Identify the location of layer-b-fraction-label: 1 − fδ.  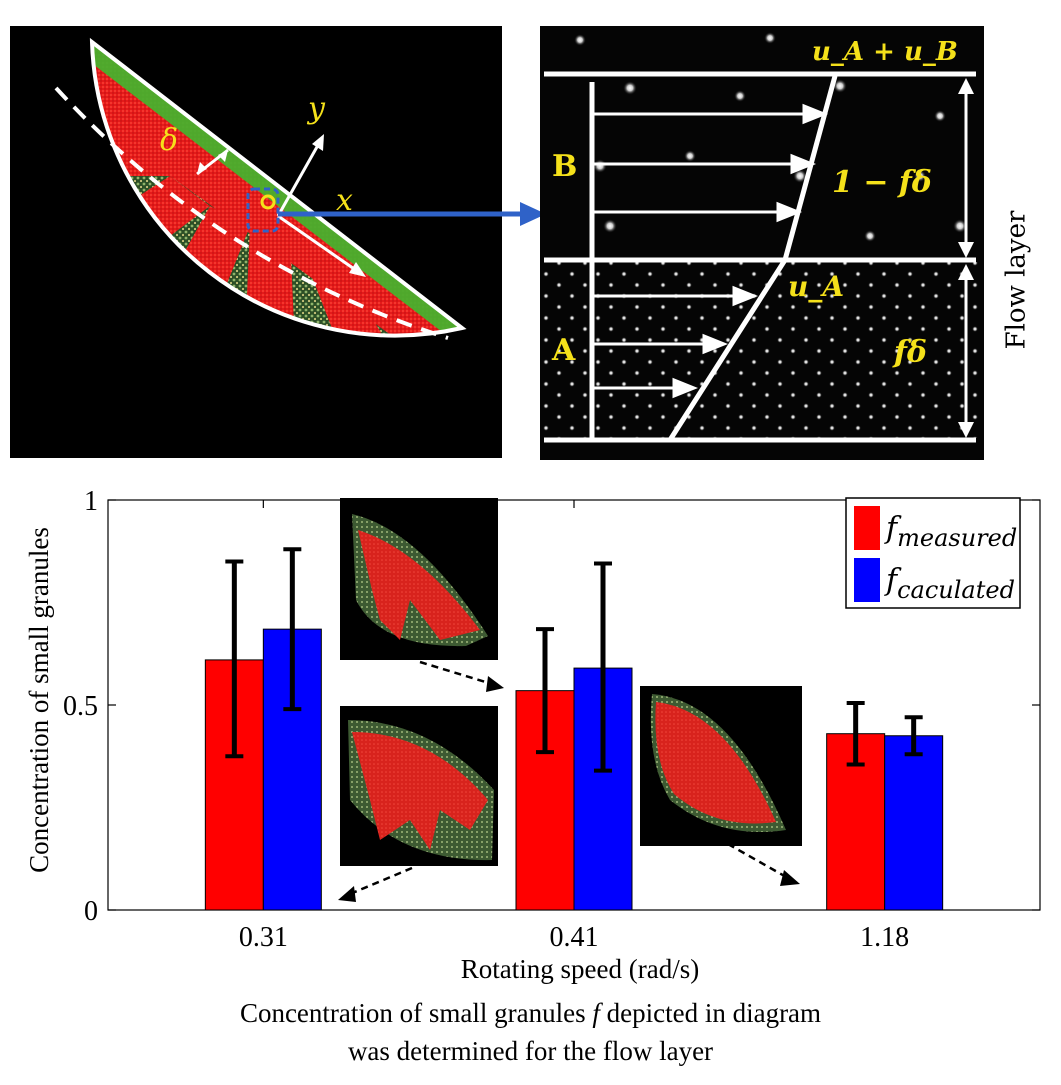
(882, 182).